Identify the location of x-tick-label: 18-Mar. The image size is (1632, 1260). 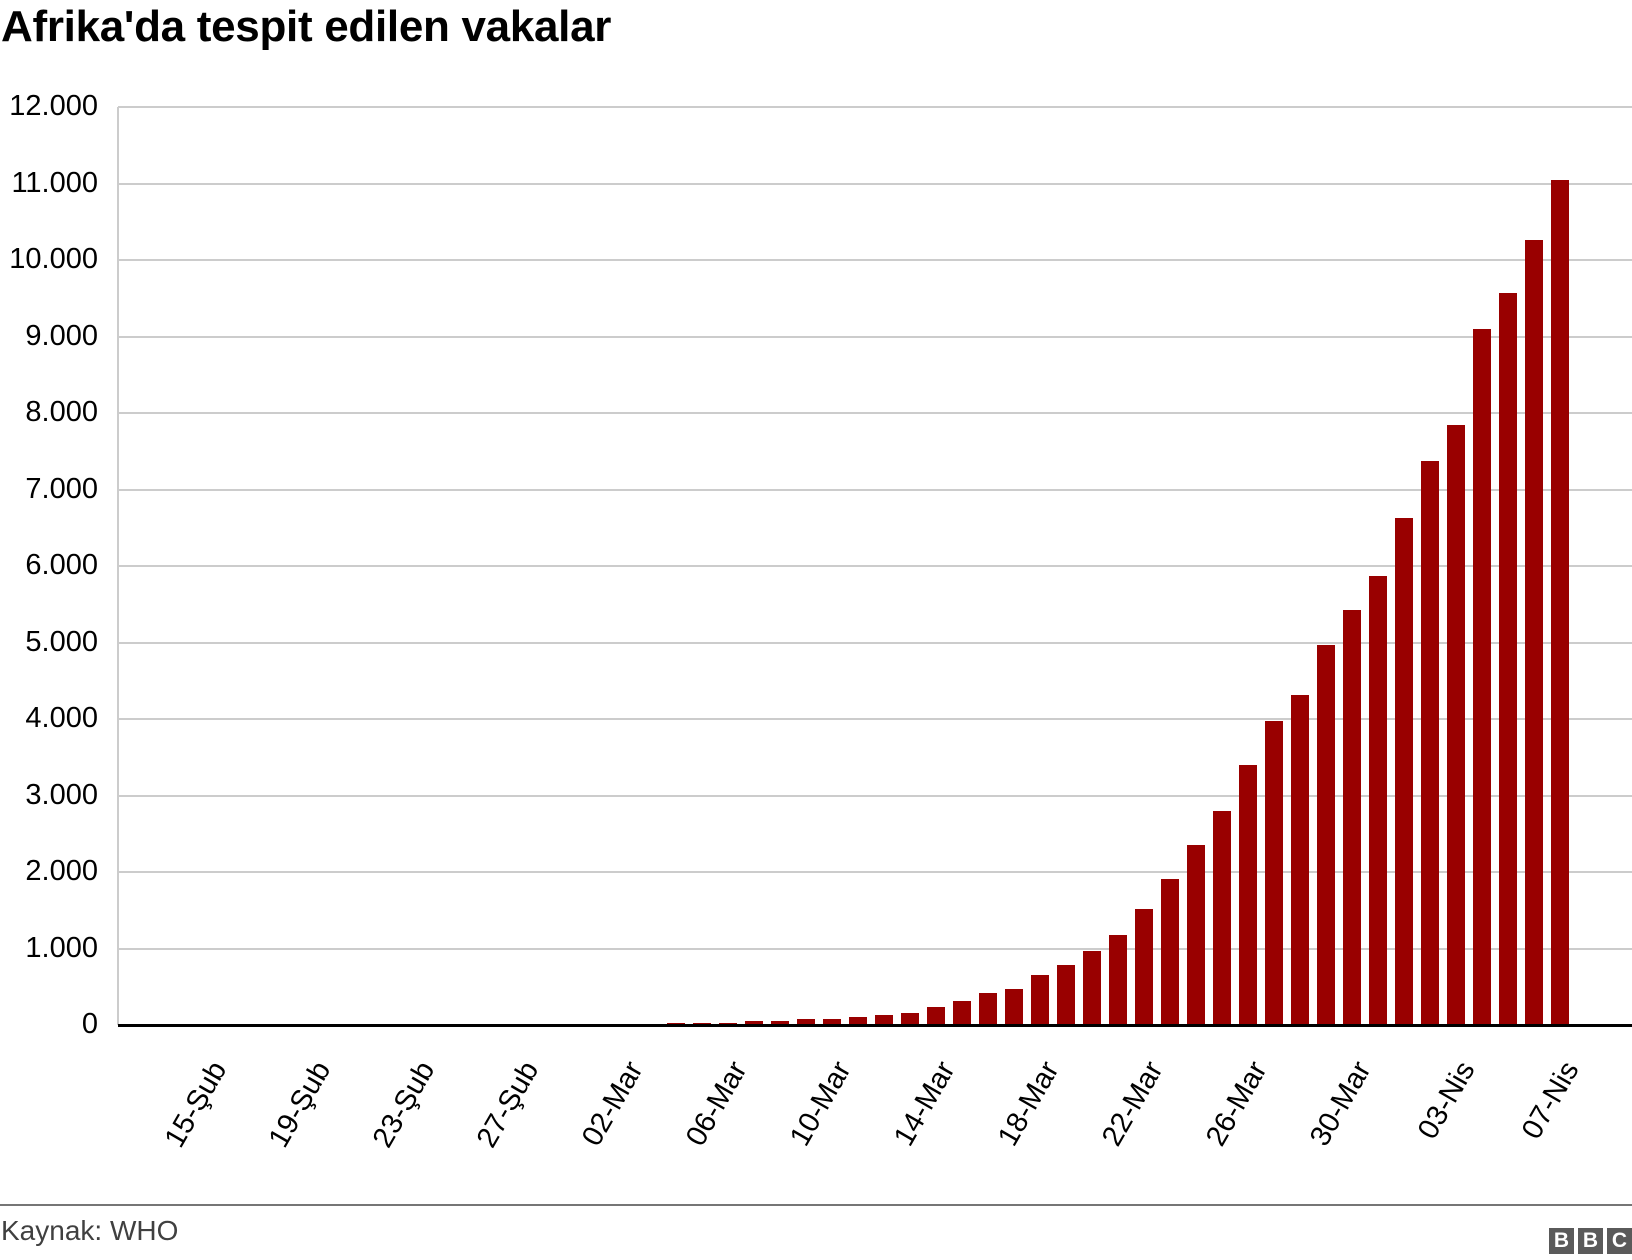
(1028, 1104).